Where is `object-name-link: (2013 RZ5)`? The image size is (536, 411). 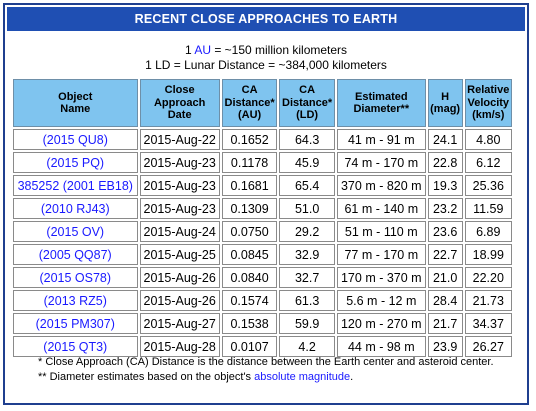
object-name-link: (2013 RZ5) is located at coordinates (75, 300).